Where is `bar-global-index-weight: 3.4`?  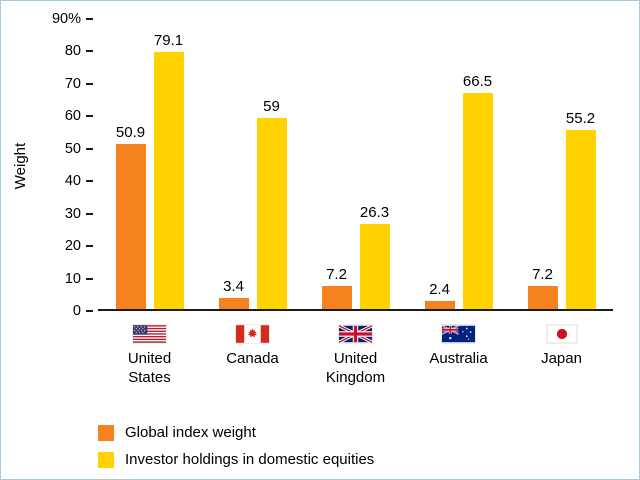
bar-global-index-weight: 3.4 is located at coordinates (233, 293).